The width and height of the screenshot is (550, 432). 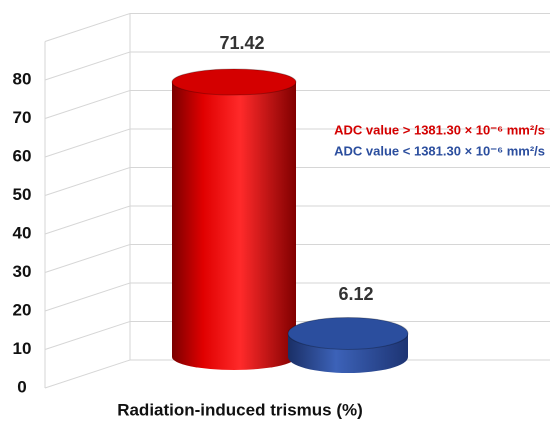 I want to click on y-tick-label: 50, so click(x=22, y=194).